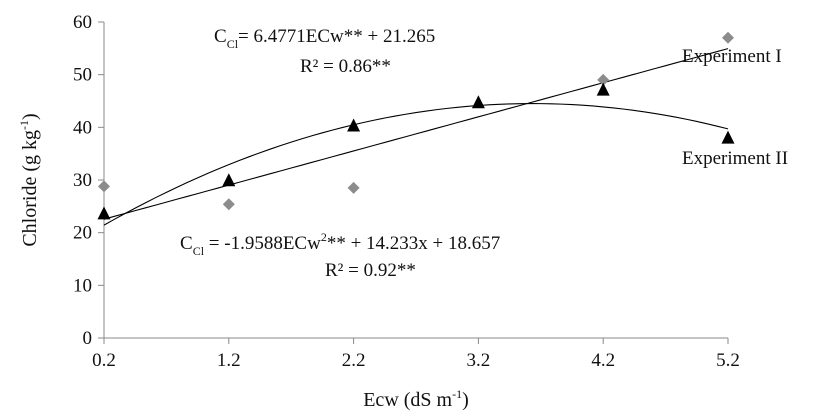 The height and width of the screenshot is (414, 816). I want to click on y-tick-label: 0, so click(88, 338).